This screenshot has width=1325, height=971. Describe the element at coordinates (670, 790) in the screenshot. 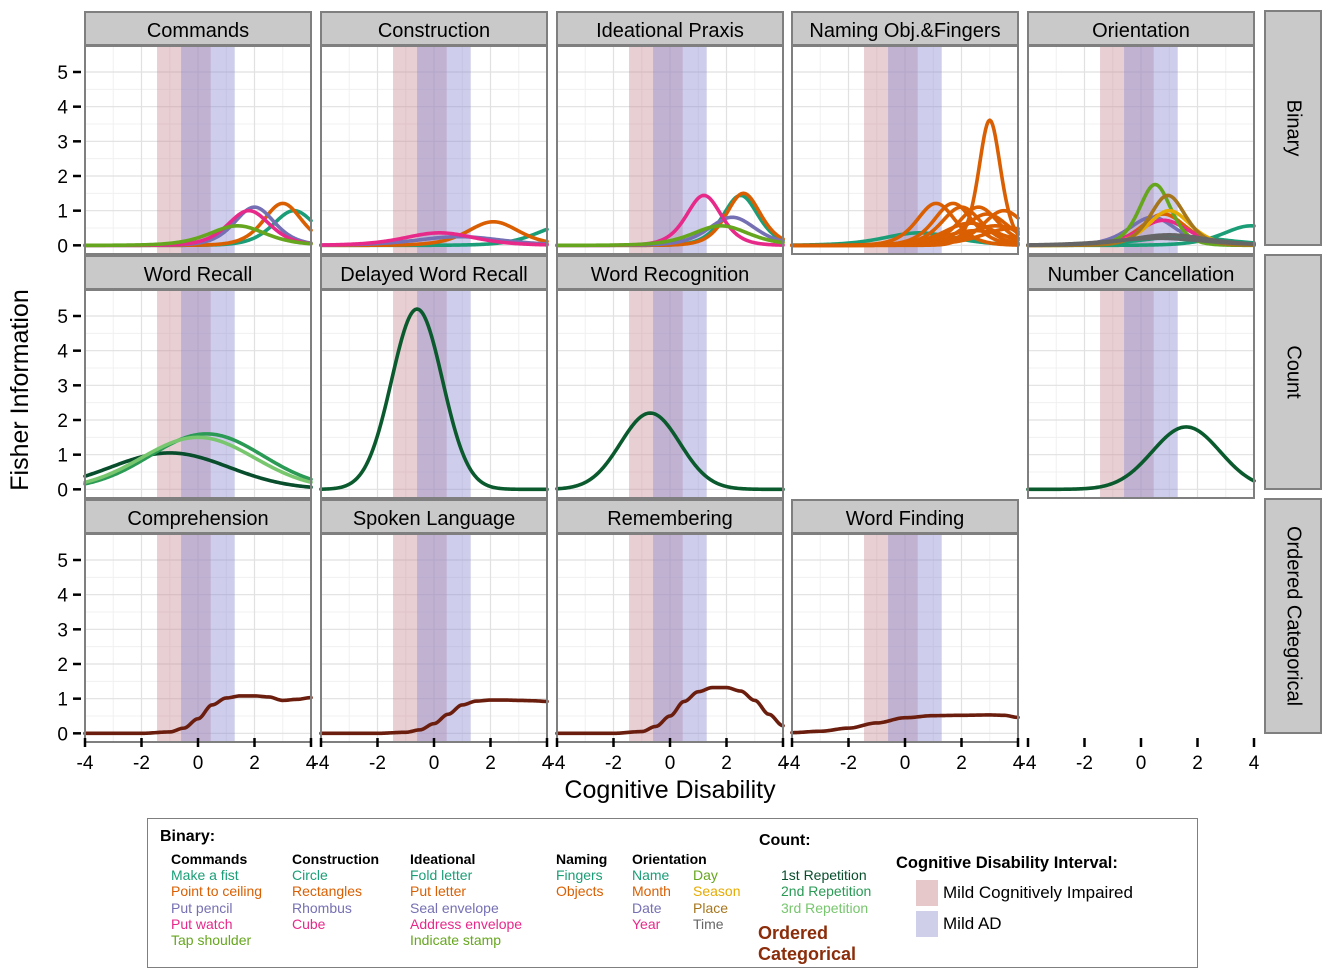

I see `x-axis-label: Cognitive Disability` at that location.